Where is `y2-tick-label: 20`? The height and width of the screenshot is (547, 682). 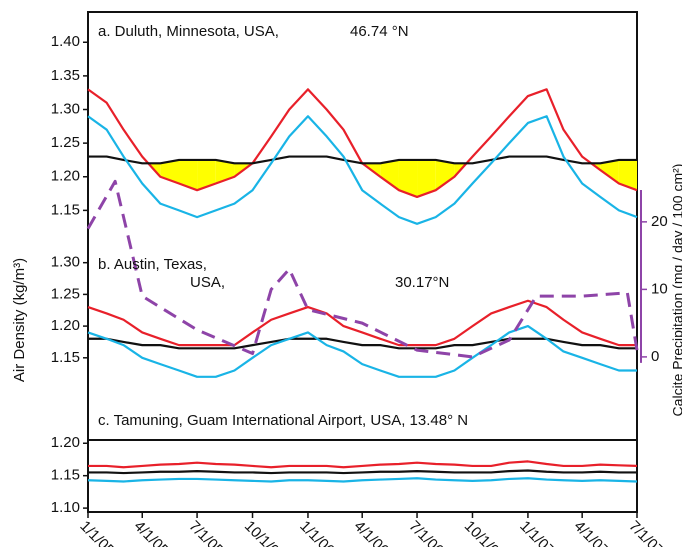 y2-tick-label: 20 is located at coordinates (659, 221).